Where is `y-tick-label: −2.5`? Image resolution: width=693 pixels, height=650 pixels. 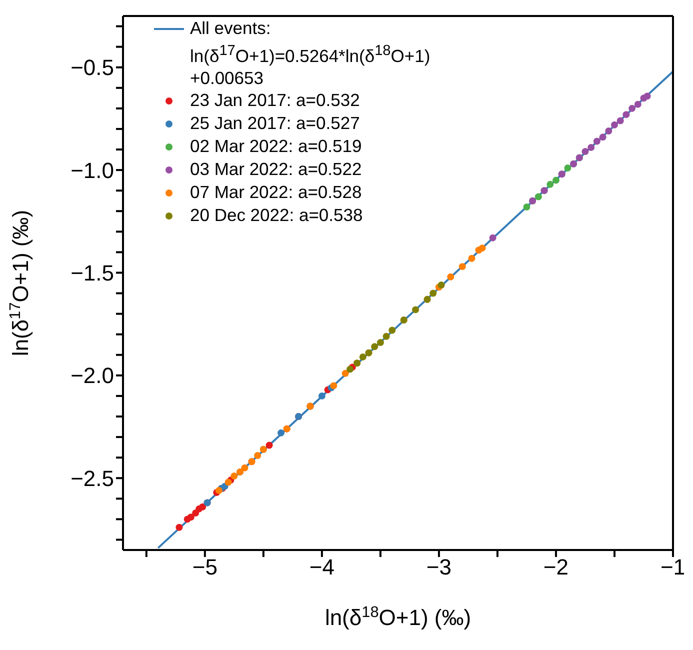 y-tick-label: −2.5 is located at coordinates (92, 478).